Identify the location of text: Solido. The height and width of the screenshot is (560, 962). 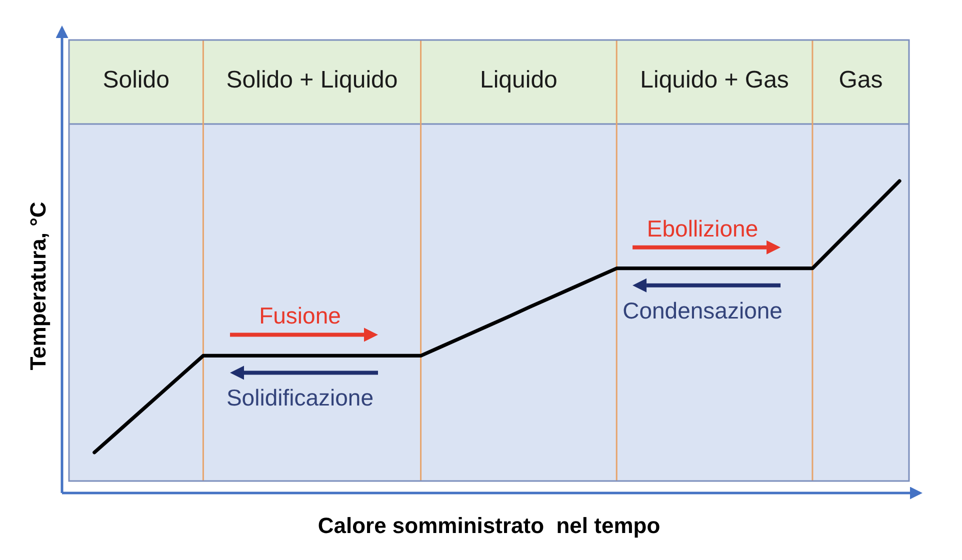
(136, 80).